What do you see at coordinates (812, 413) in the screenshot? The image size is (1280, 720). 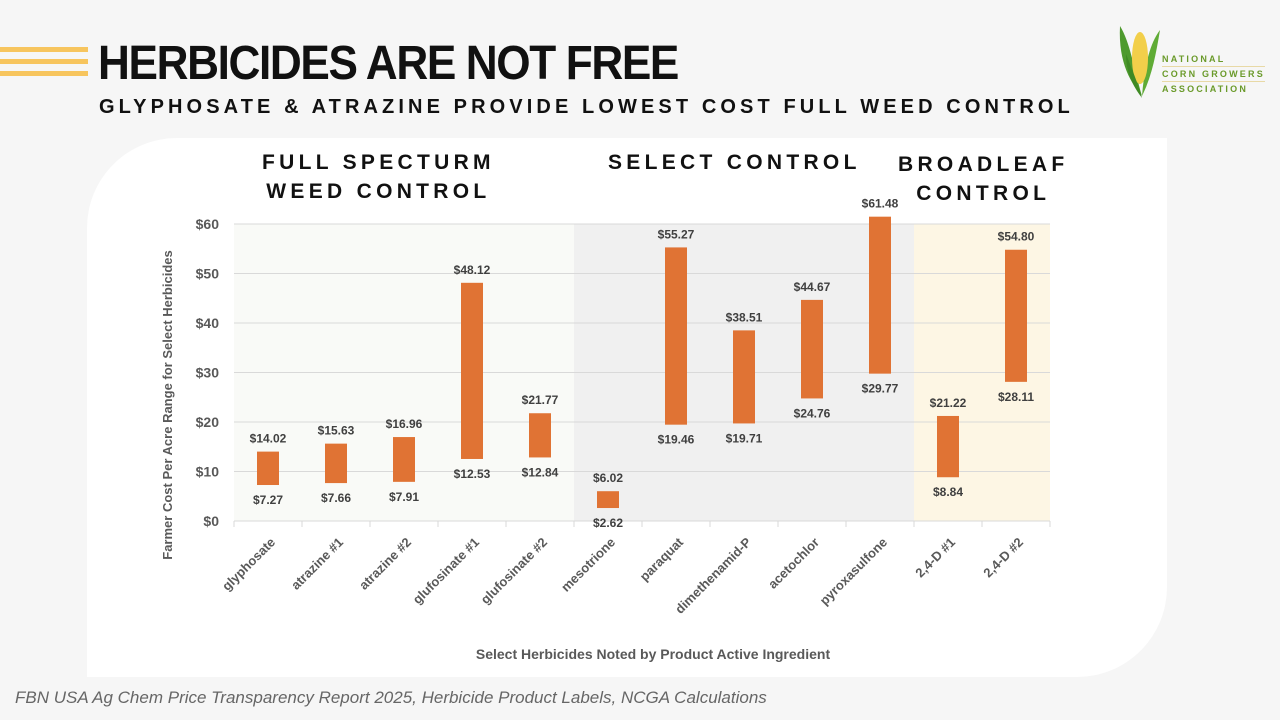 I see `low-value-label: $24.76` at bounding box center [812, 413].